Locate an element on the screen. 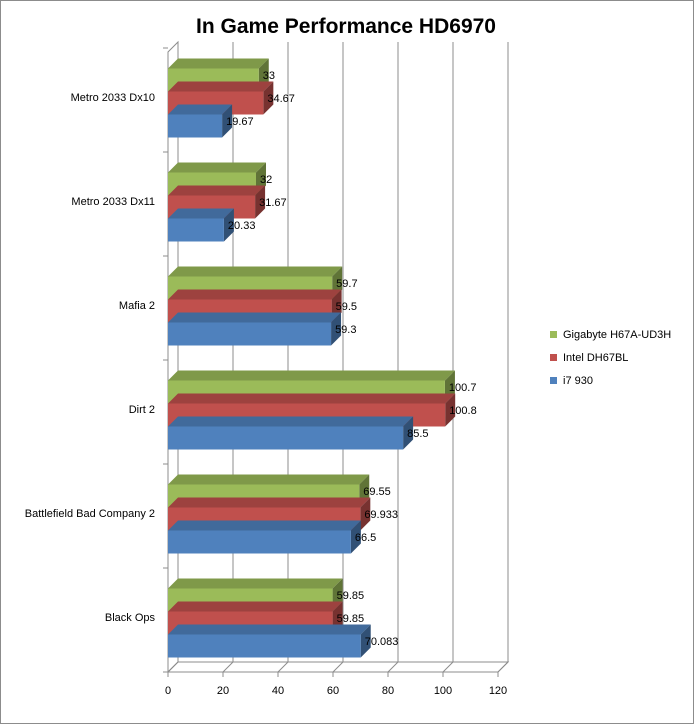 This screenshot has height=724, width=694. x-tick-label: 60 is located at coordinates (333, 691).